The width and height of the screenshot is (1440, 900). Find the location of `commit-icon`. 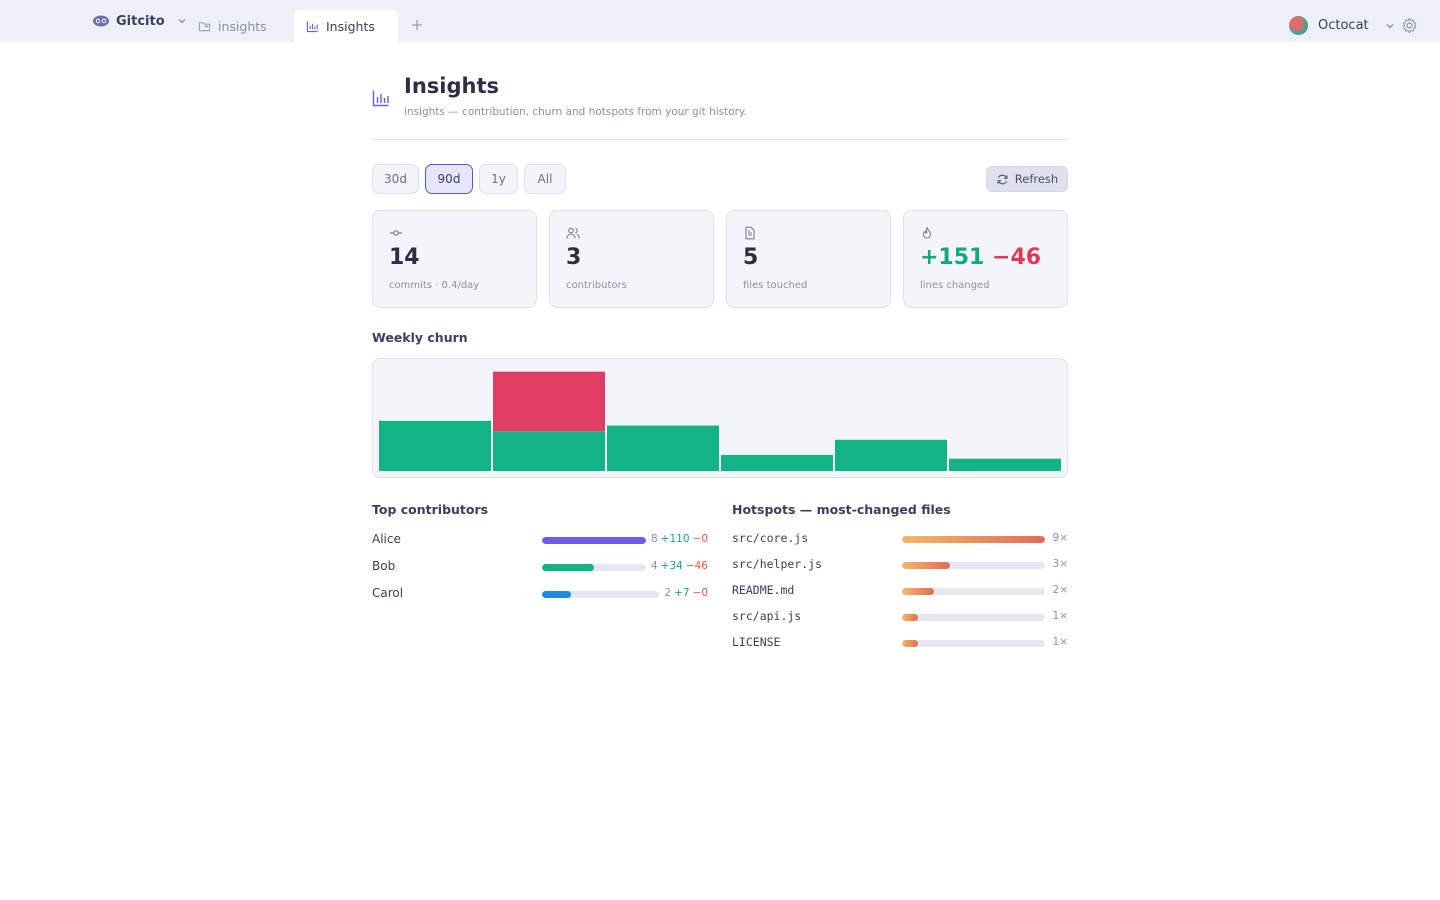

commit-icon is located at coordinates (396, 233).